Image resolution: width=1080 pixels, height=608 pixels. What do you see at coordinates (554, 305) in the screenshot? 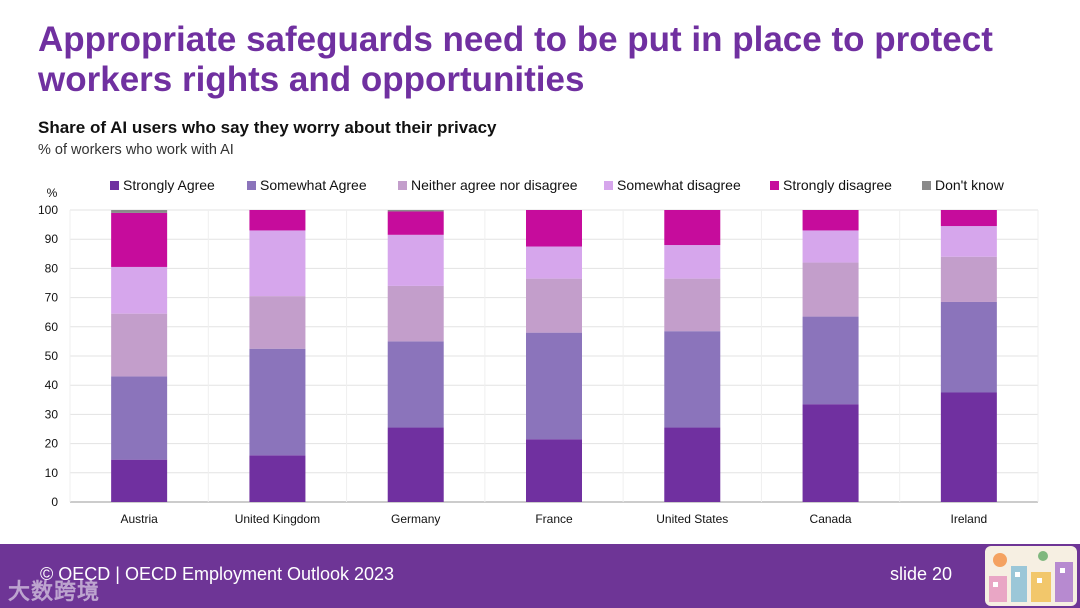
I see `bar-segment-france-neither-agree-nor-disagree` at bounding box center [554, 305].